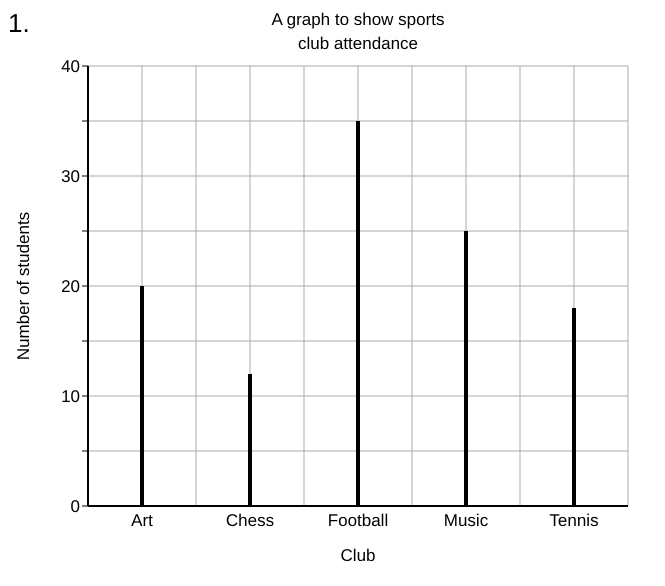 This screenshot has width=665, height=586. I want to click on x-tick-label: Tennis, so click(574, 520).